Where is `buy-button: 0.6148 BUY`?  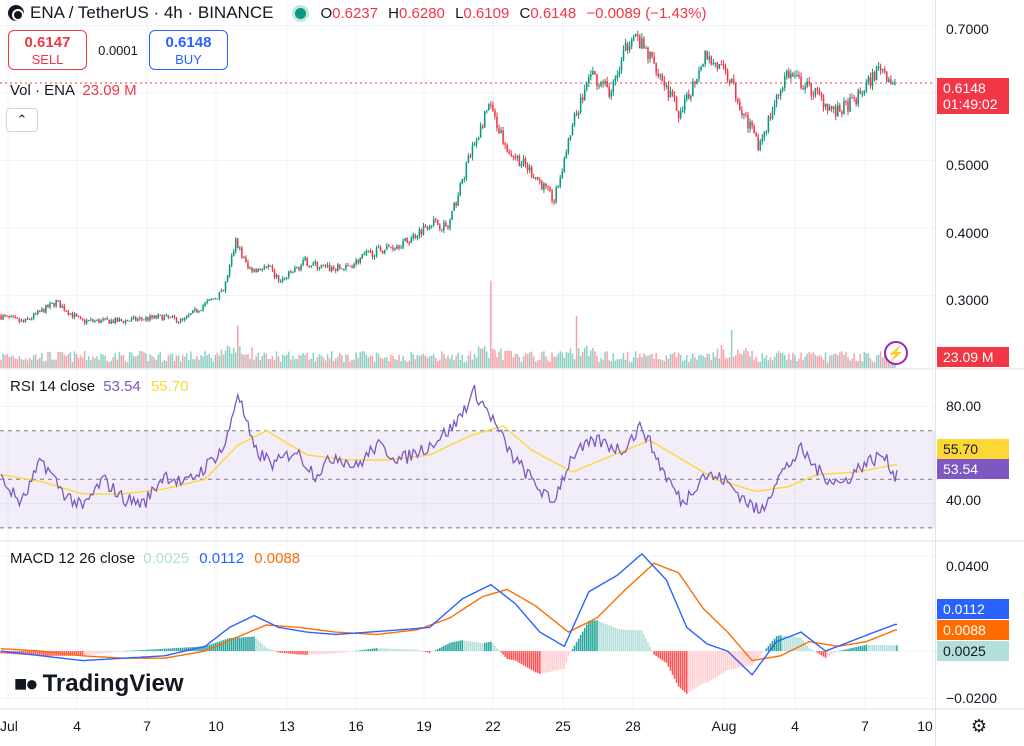
buy-button: 0.6148 BUY is located at coordinates (188, 50).